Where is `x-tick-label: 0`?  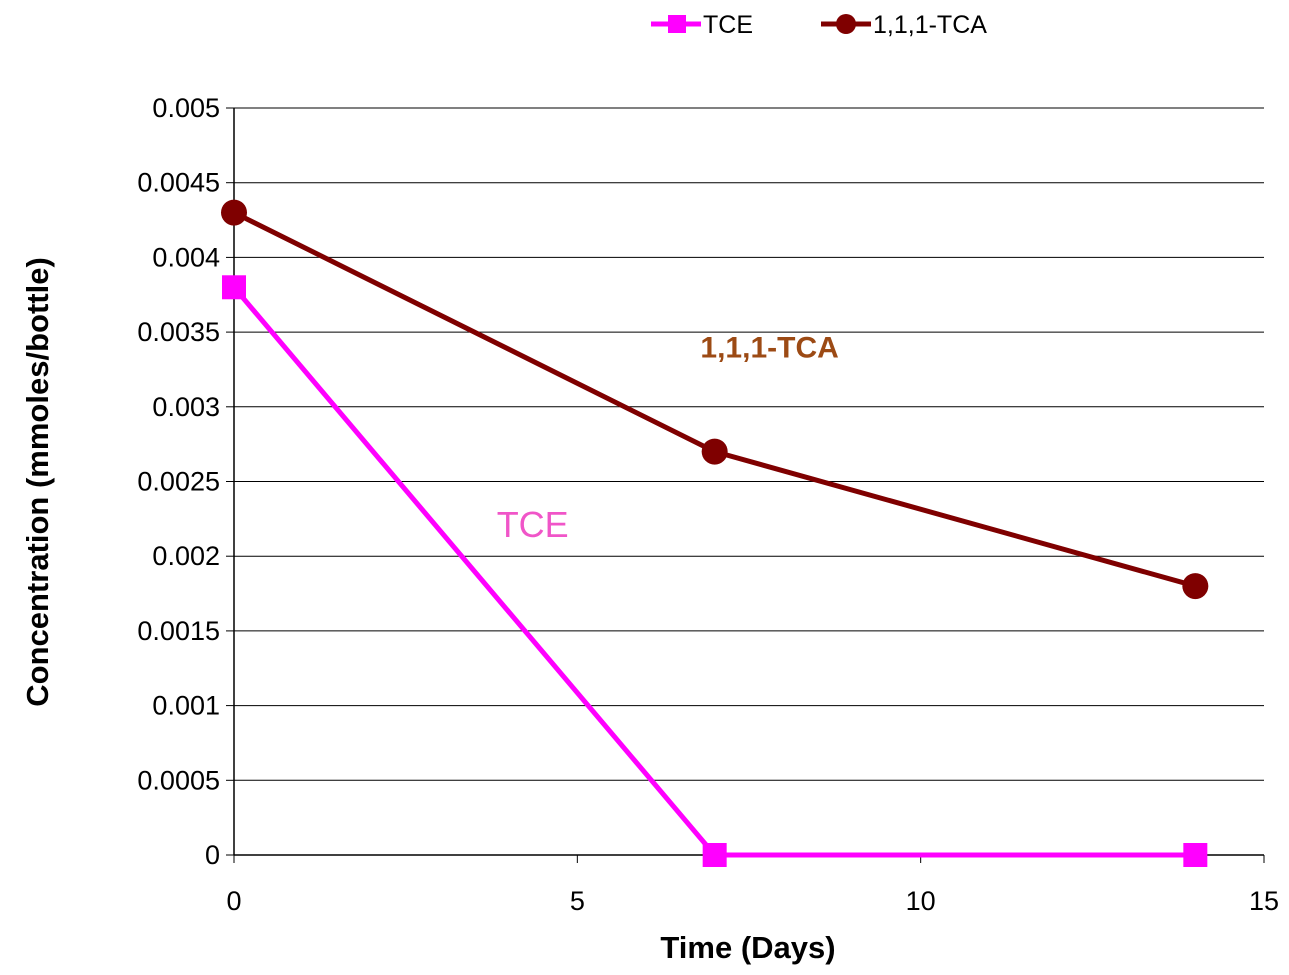 x-tick-label: 0 is located at coordinates (233, 901).